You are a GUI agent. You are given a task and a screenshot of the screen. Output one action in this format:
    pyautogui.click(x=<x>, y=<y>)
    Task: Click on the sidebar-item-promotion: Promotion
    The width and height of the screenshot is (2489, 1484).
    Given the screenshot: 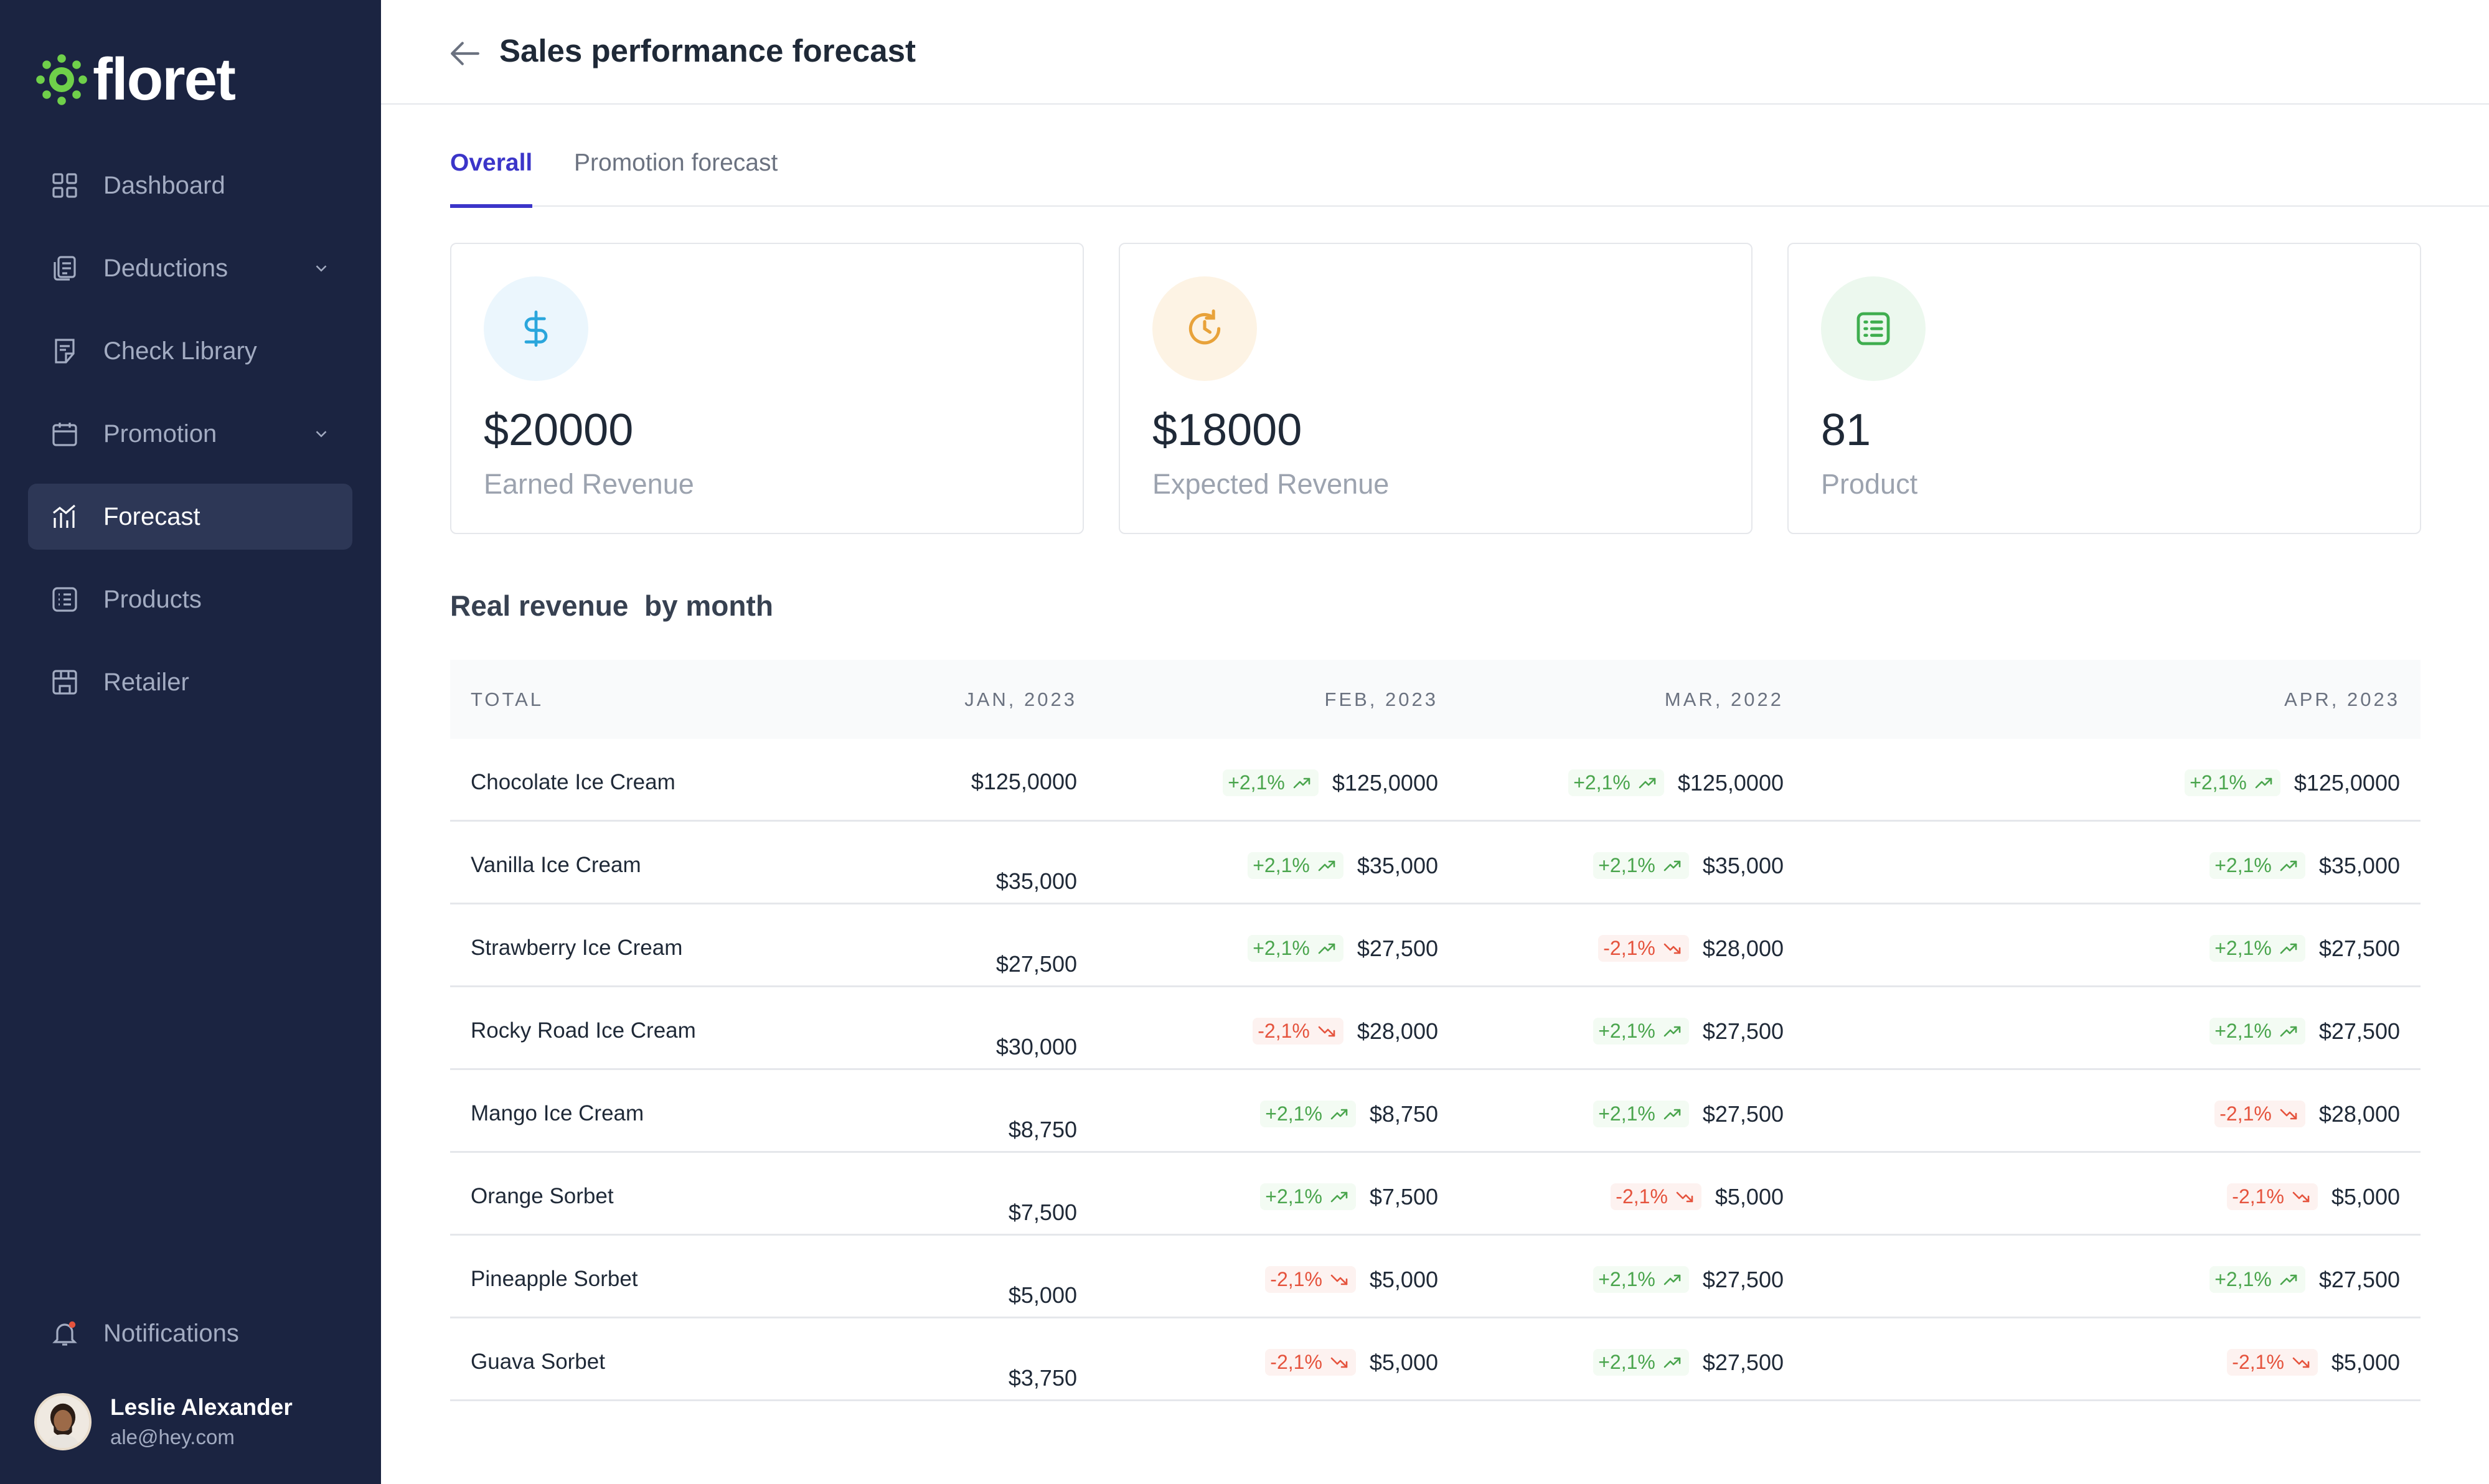 What is the action you would take?
    pyautogui.click(x=190, y=434)
    